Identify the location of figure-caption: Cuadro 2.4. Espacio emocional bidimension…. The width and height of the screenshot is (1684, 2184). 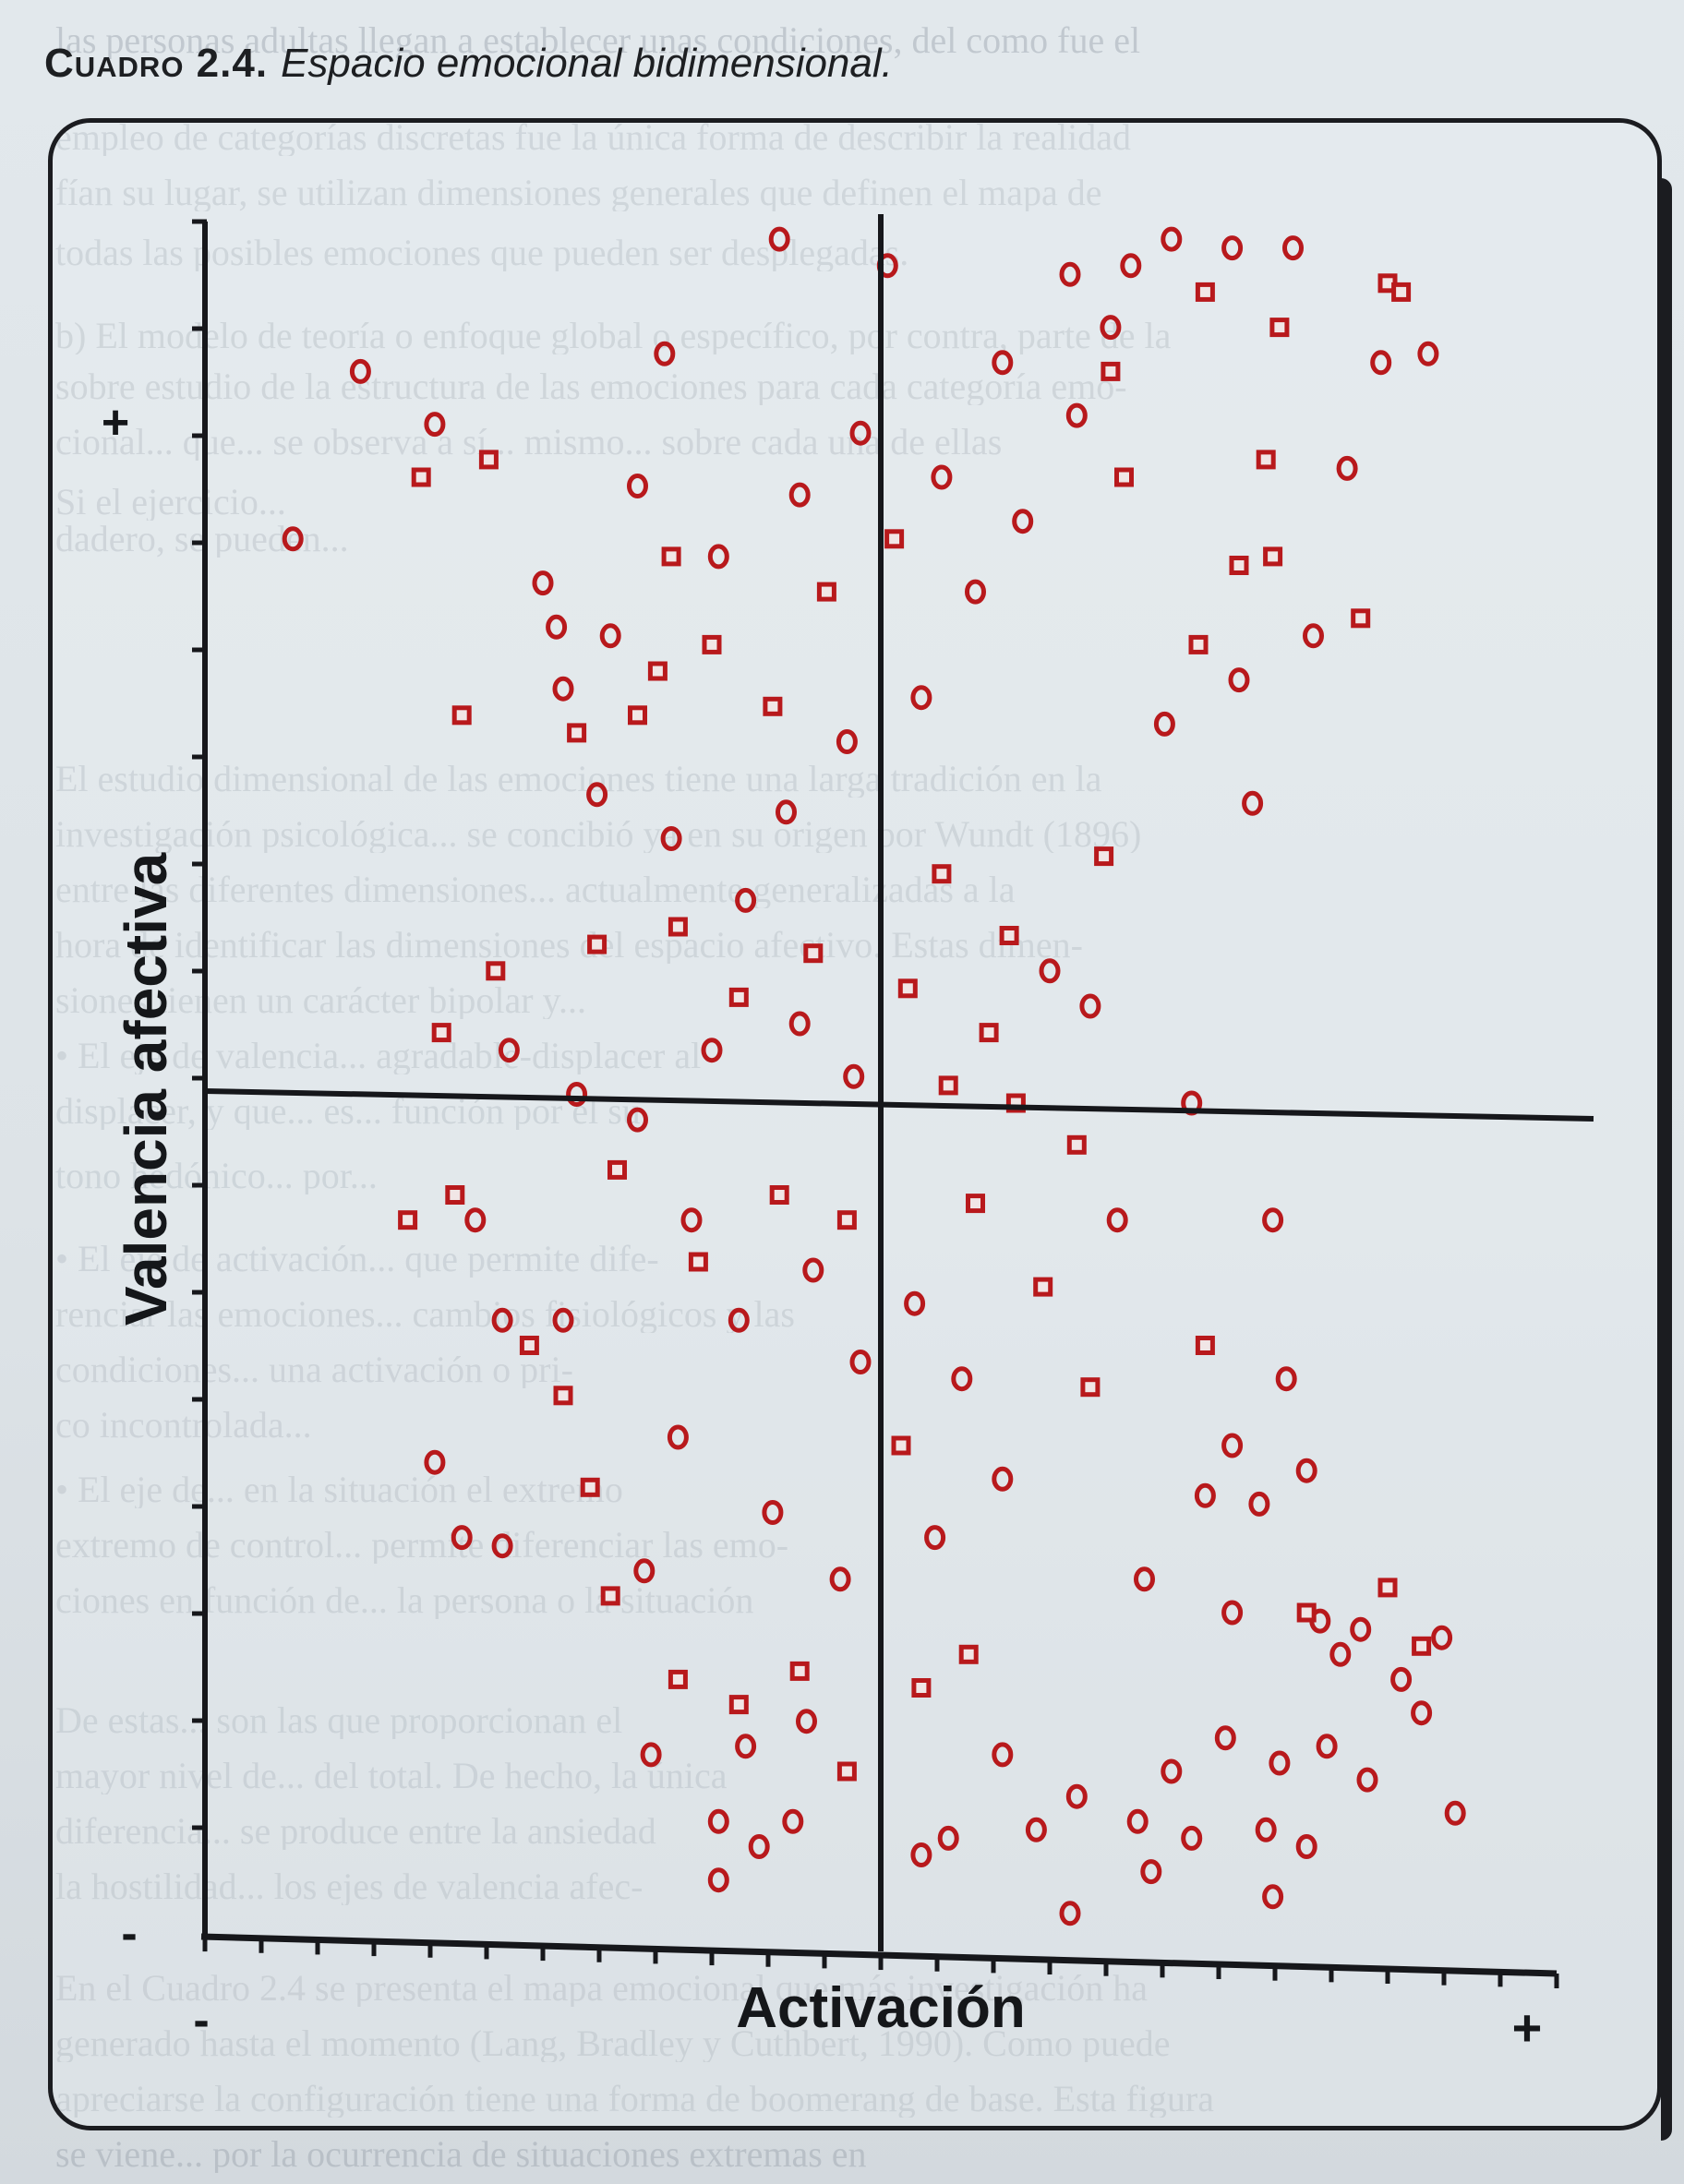
(469, 64).